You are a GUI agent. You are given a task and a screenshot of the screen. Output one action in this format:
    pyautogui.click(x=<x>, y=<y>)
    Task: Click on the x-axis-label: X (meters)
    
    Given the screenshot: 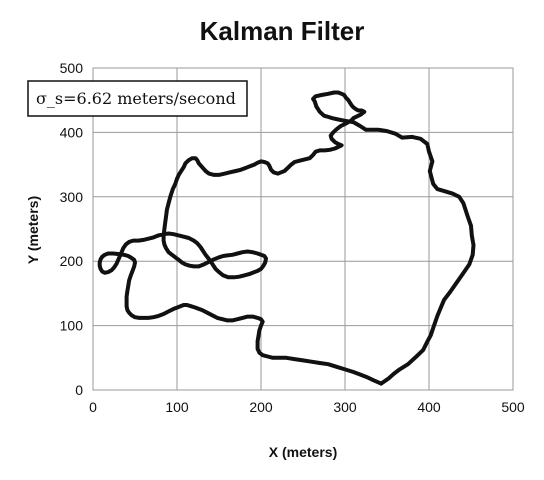 What is the action you would take?
    pyautogui.click(x=303, y=452)
    